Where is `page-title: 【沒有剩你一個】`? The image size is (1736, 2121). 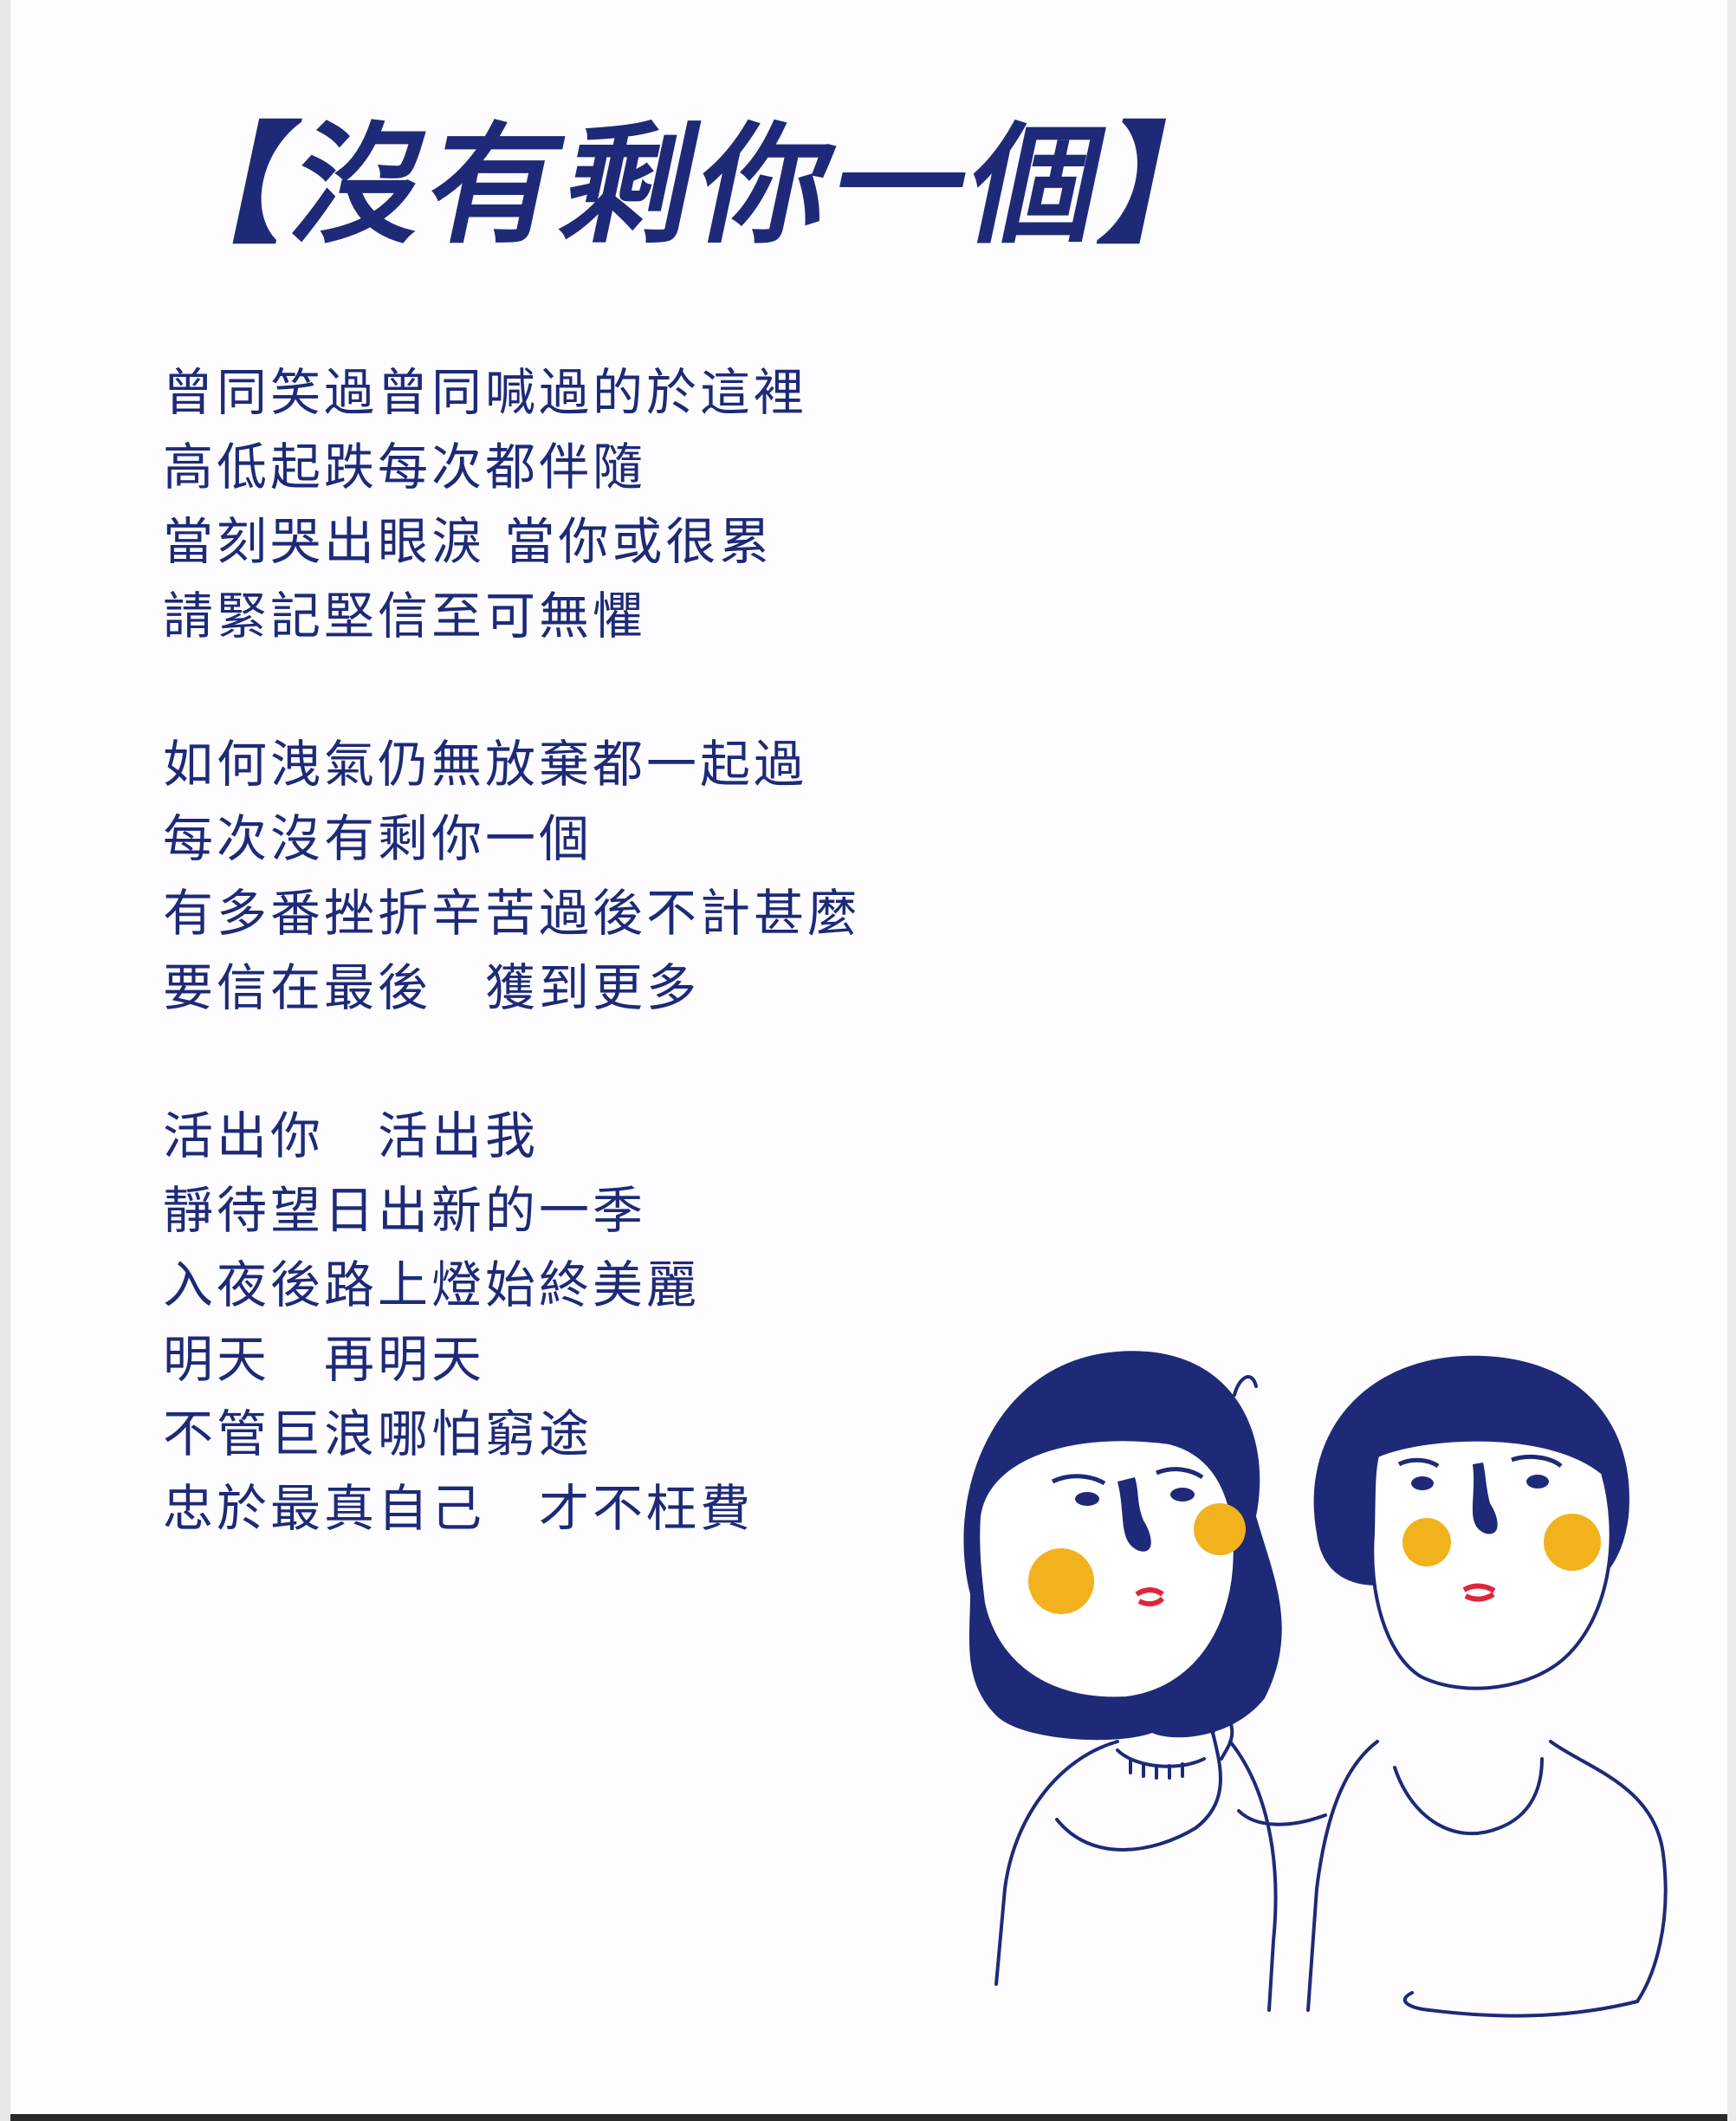 page-title: 【沒有剩你一個】 is located at coordinates (701, 187).